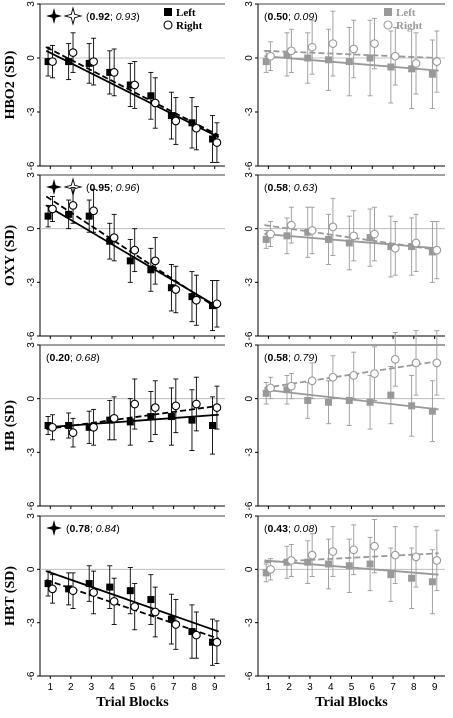 The image size is (453, 718). I want to click on legend-right-marker, so click(388, 25).